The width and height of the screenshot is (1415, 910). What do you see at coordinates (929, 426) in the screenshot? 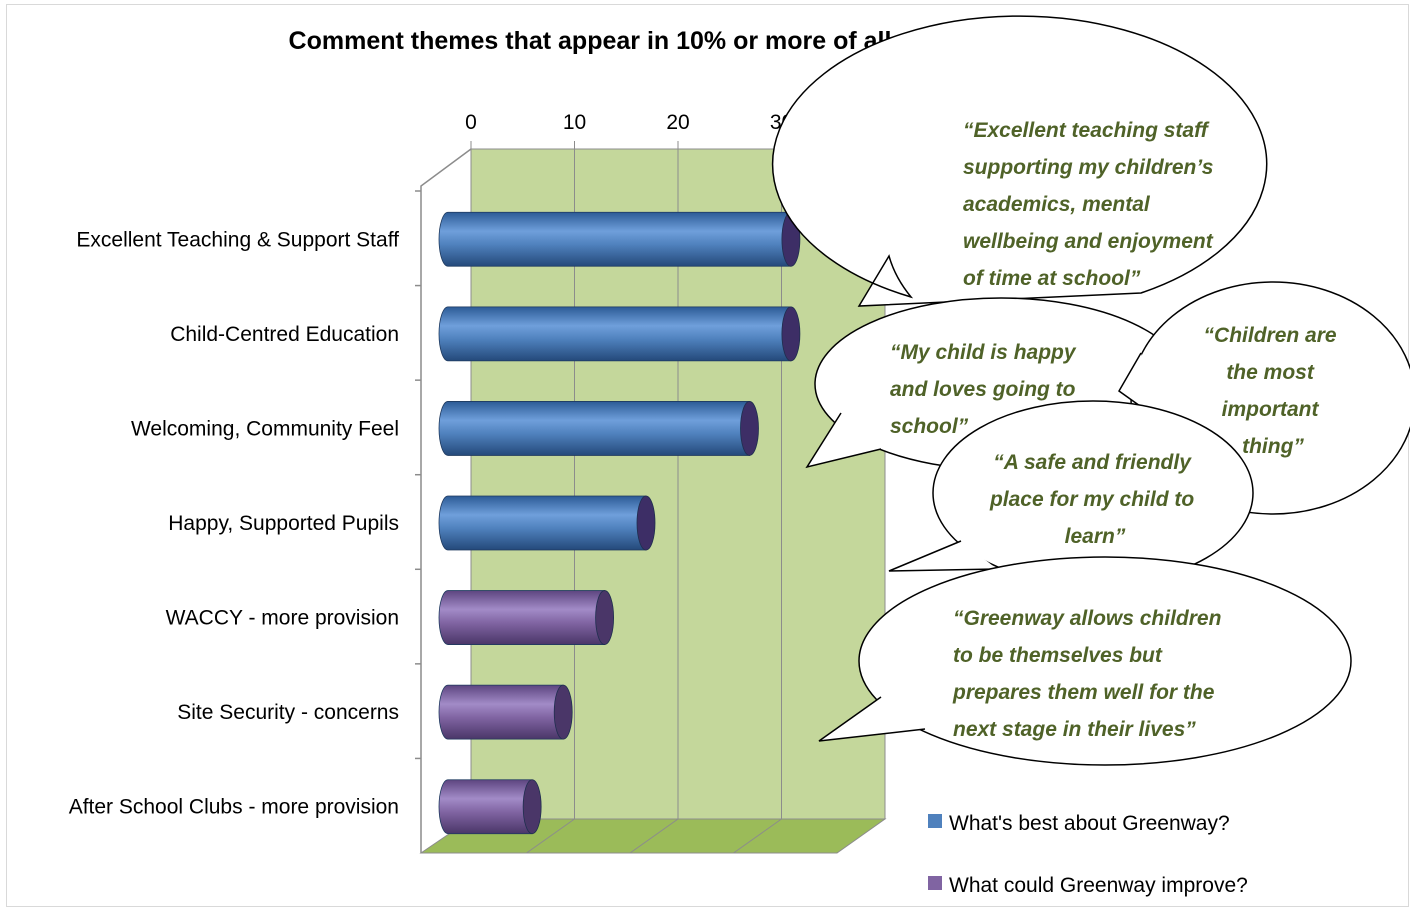
I see `quote-line: school”` at bounding box center [929, 426].